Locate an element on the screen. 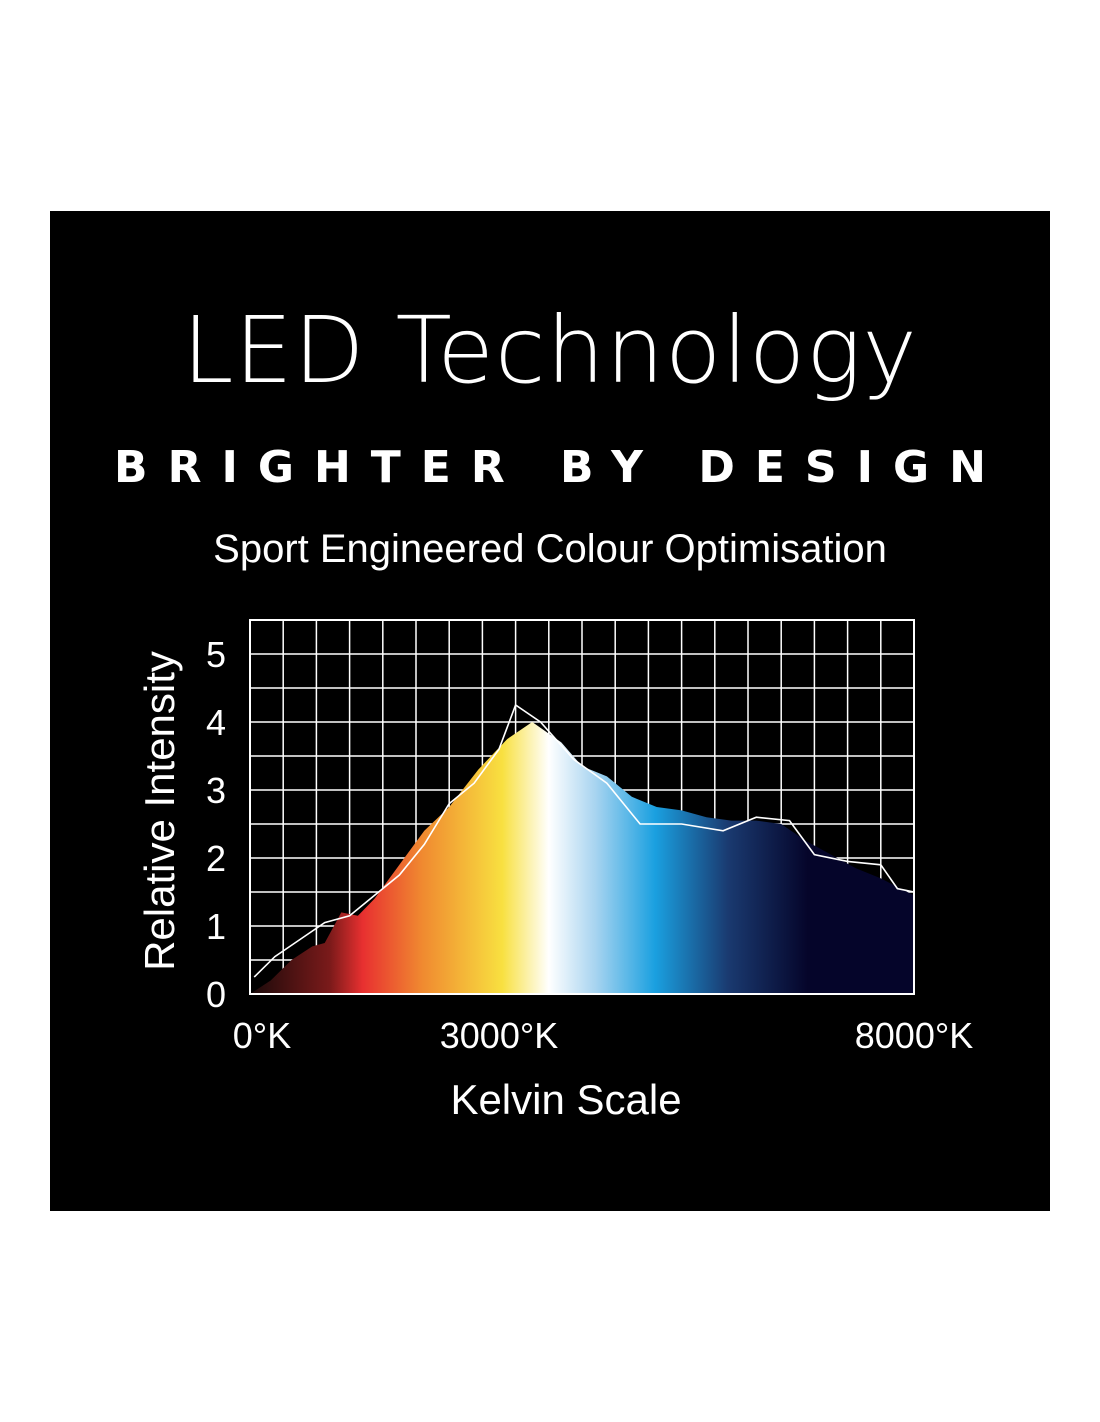 The image size is (1100, 1422). spectrum-area is located at coordinates (582, 858).